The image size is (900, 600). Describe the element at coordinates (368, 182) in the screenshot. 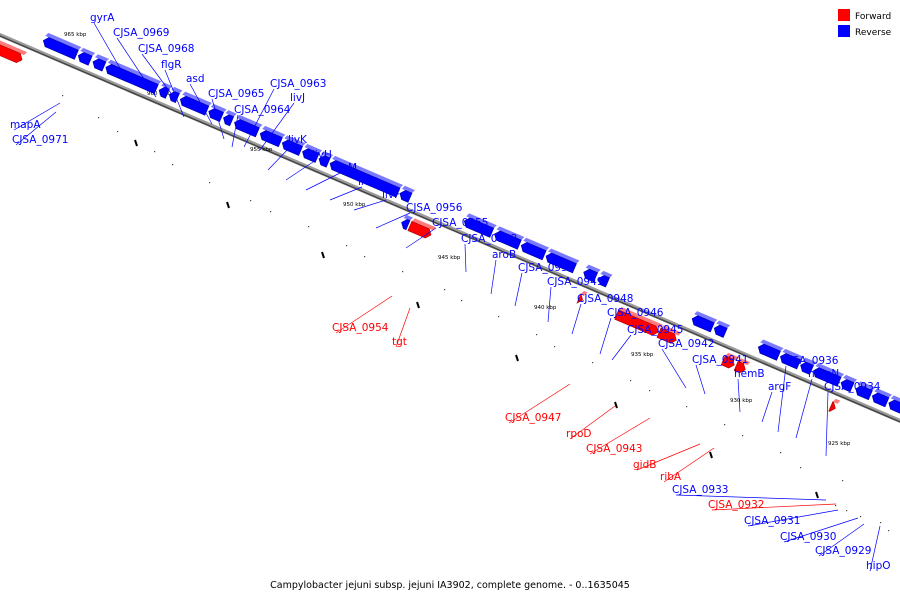

I see `gene-label: livG` at that location.